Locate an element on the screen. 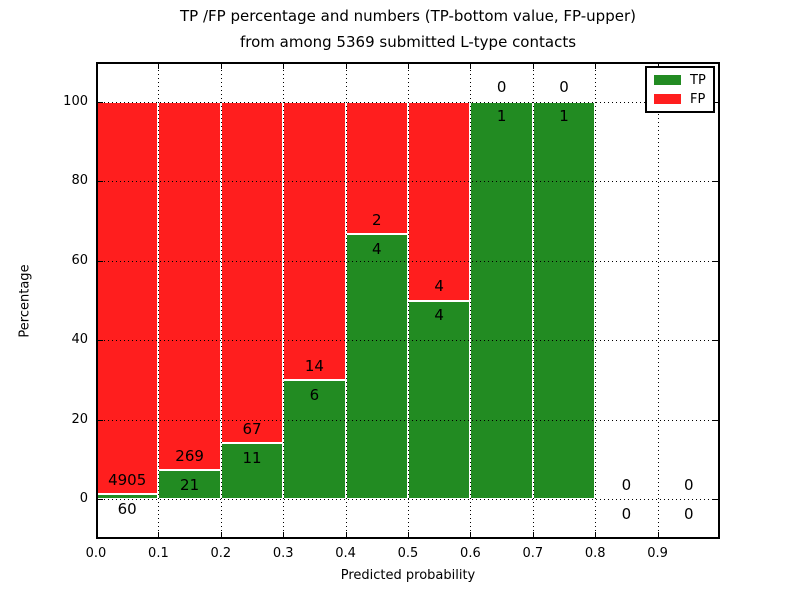 Image resolution: width=800 pixels, height=600 pixels. x-tick-top-0.4 is located at coordinates (346, 66).